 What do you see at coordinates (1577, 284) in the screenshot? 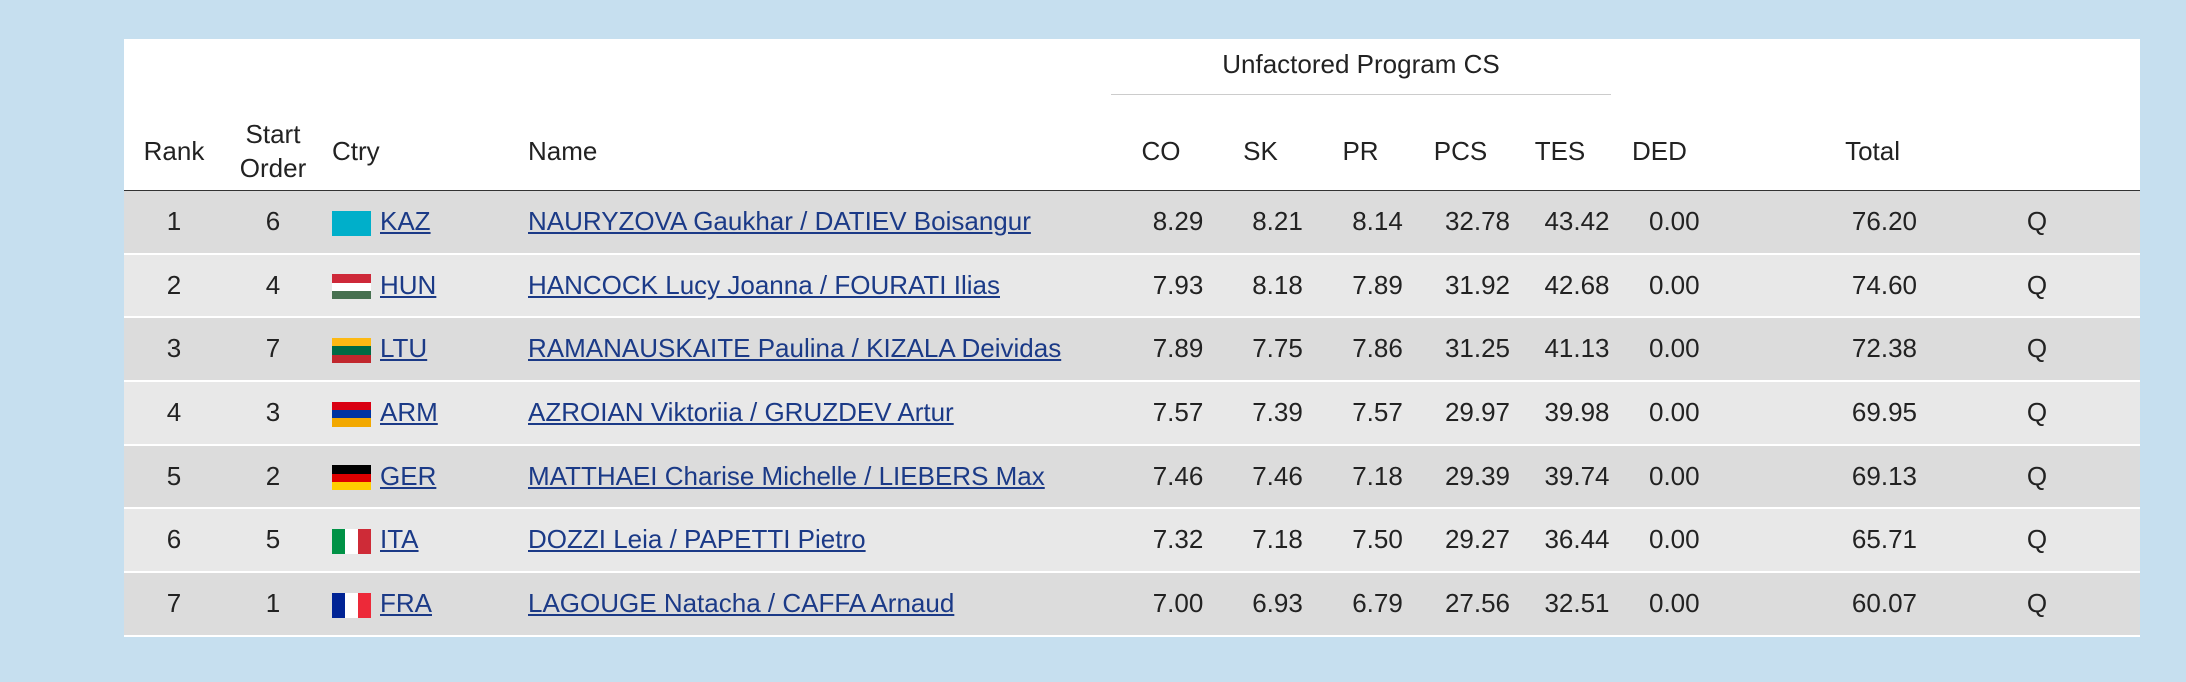
I see `tes-cell: 42.68` at bounding box center [1577, 284].